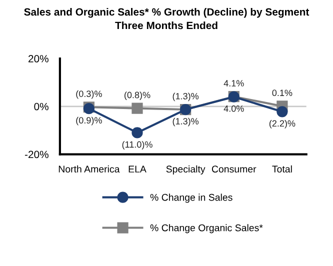 This screenshot has width=333, height=266. Describe the element at coordinates (89, 121) in the screenshot. I see `data-label: (0.9)%` at that location.